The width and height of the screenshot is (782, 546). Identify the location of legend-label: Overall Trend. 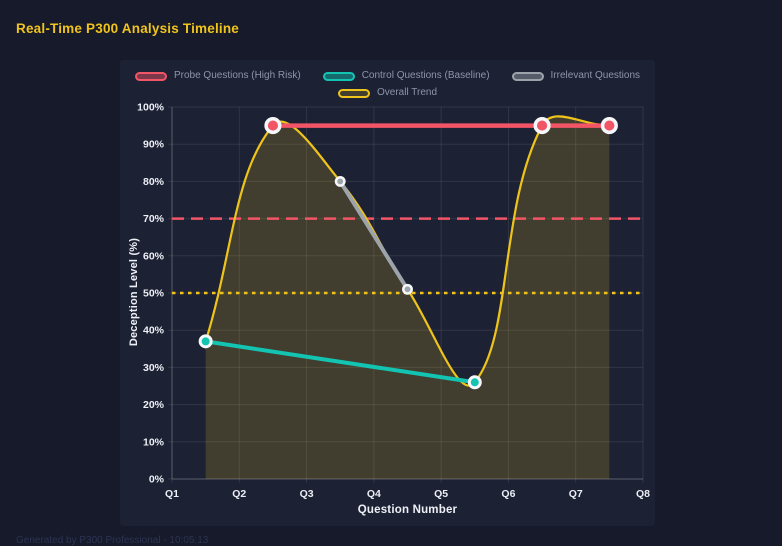
(407, 92).